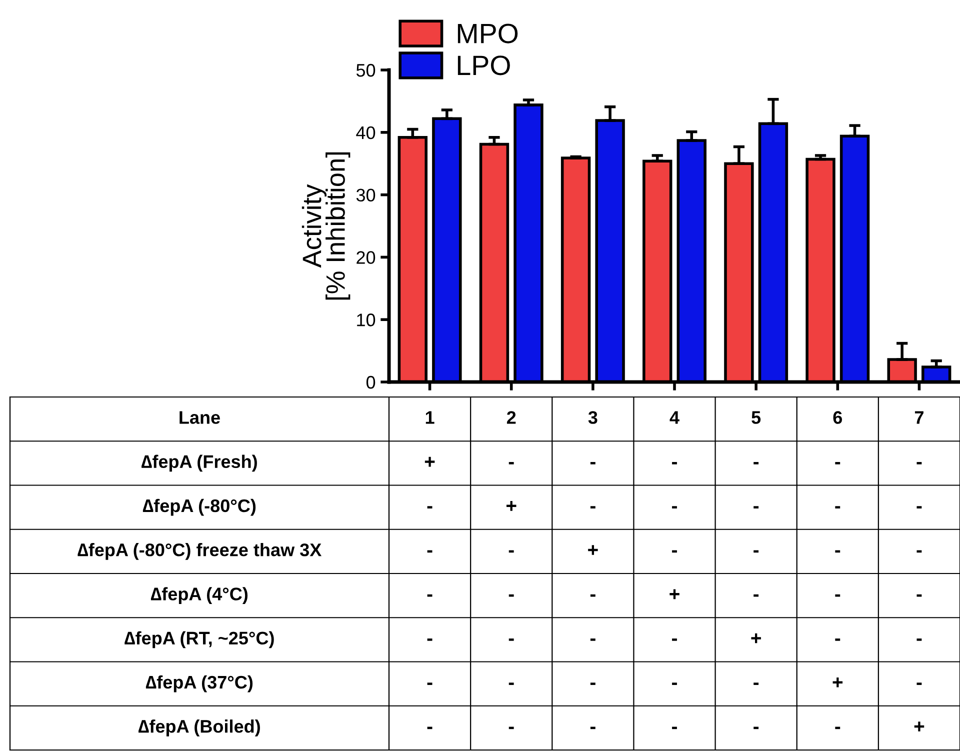 This screenshot has height=751, width=960. What do you see at coordinates (430, 417) in the screenshot?
I see `x-tick-label: 1` at bounding box center [430, 417].